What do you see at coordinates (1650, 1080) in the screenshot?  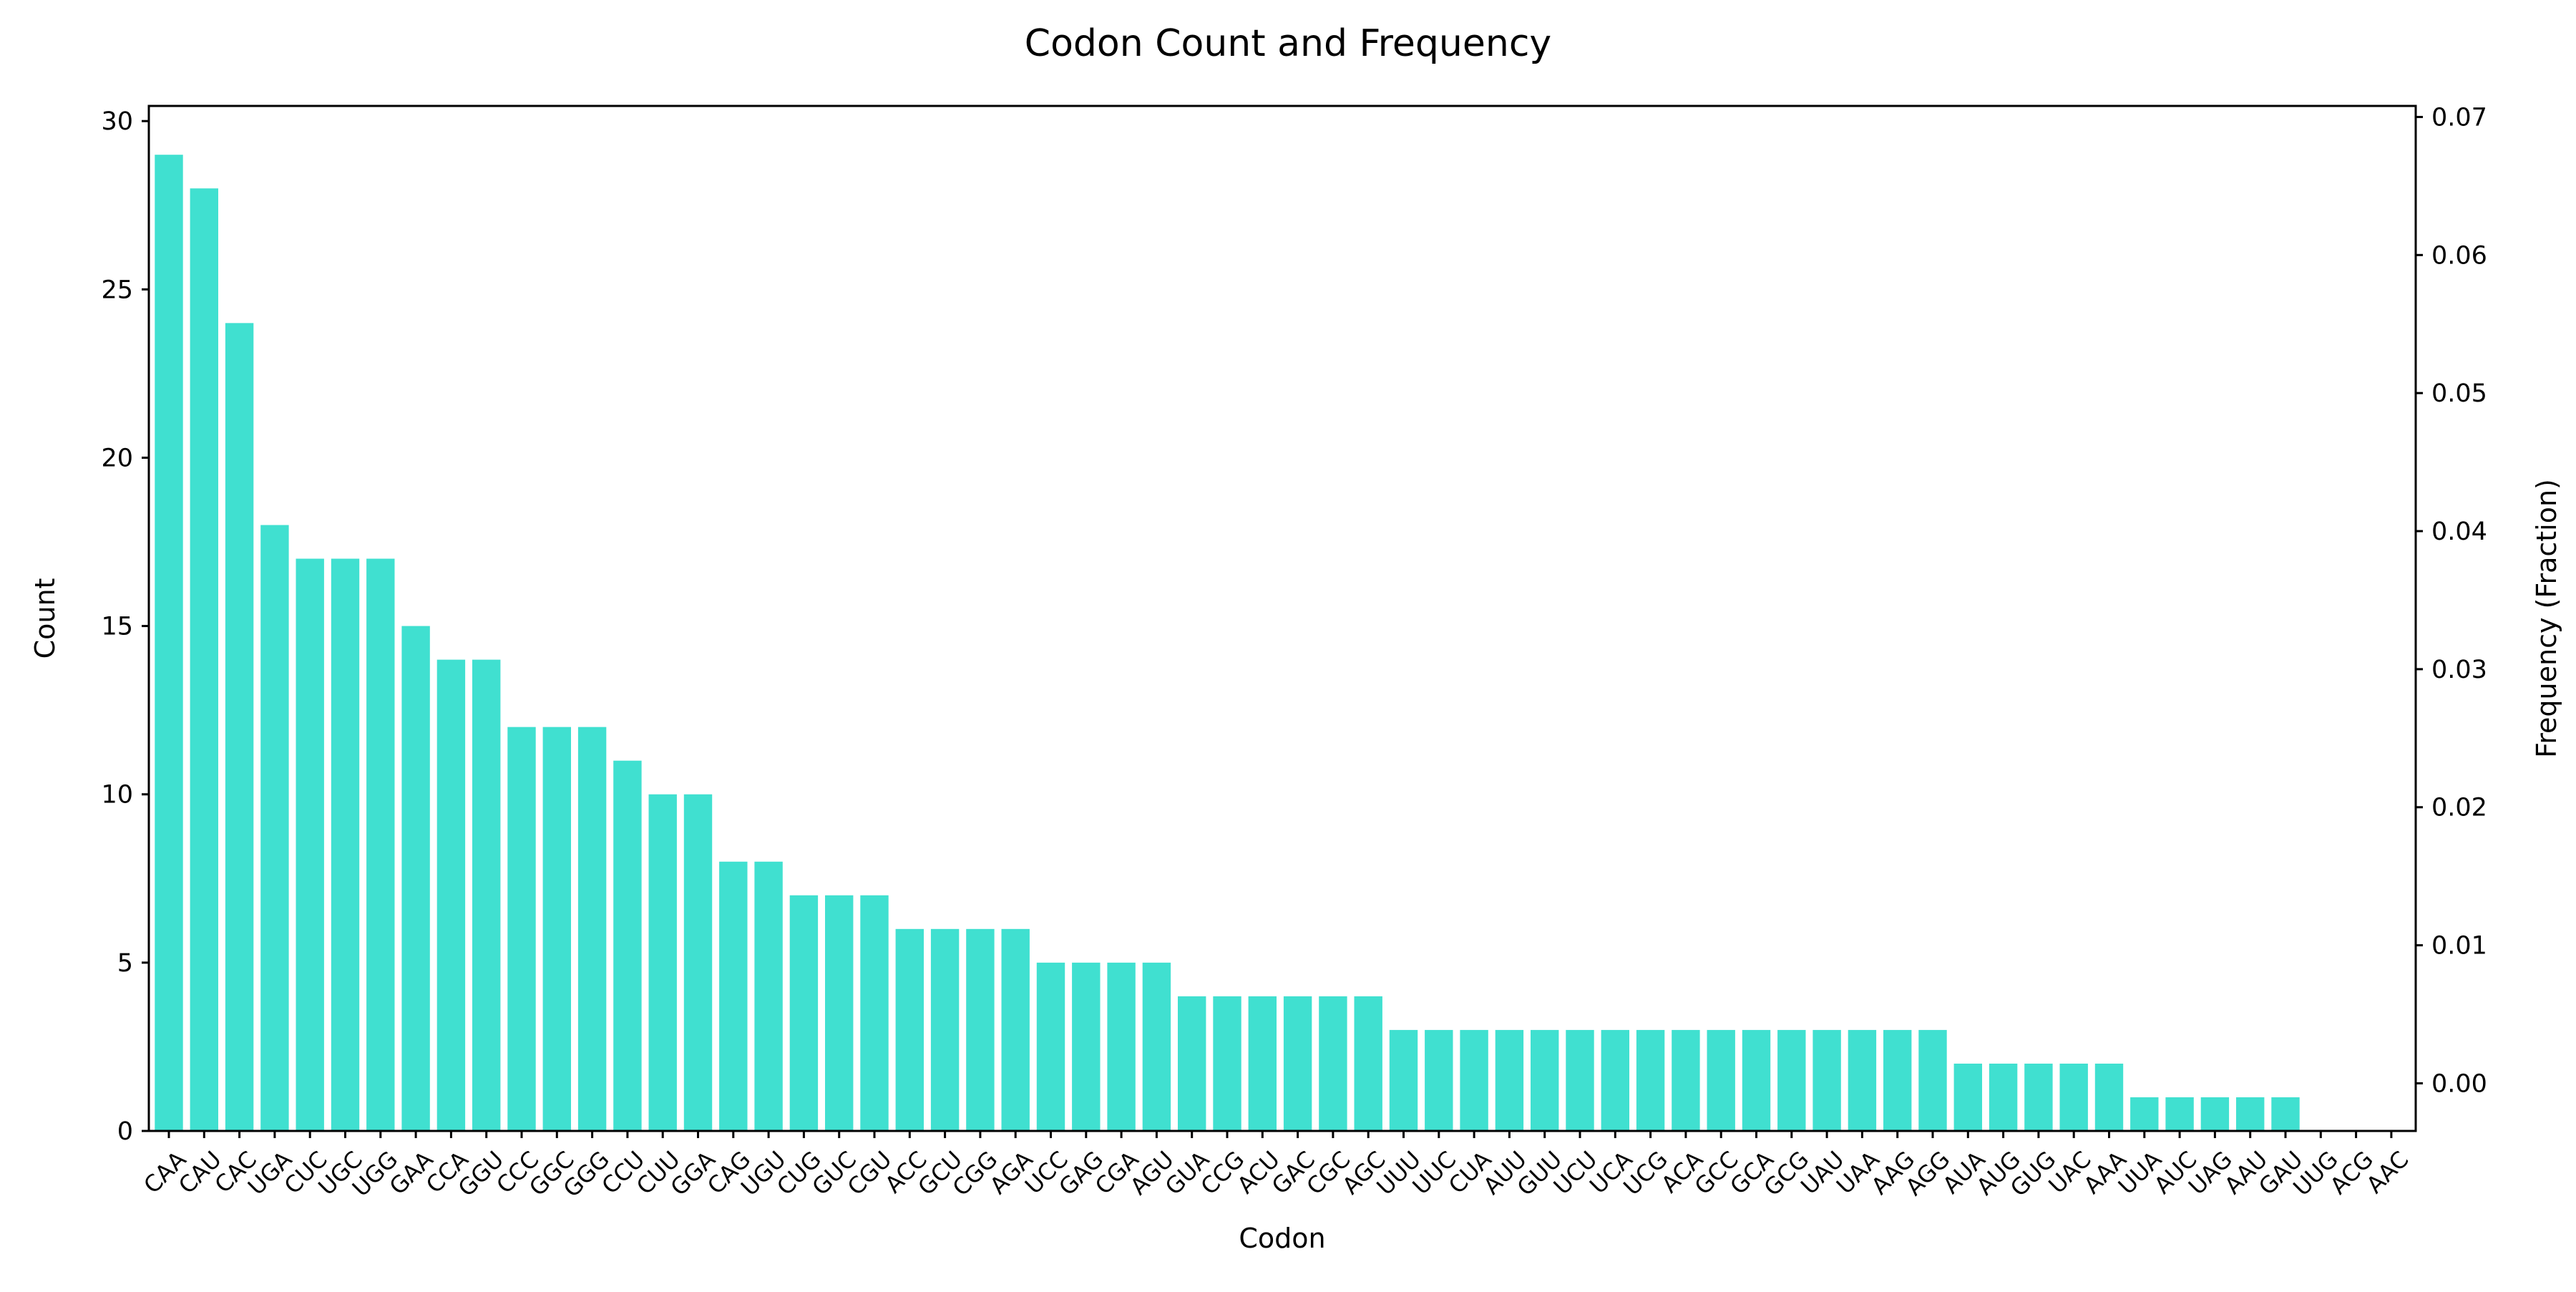 I see `bar-UCG` at bounding box center [1650, 1080].